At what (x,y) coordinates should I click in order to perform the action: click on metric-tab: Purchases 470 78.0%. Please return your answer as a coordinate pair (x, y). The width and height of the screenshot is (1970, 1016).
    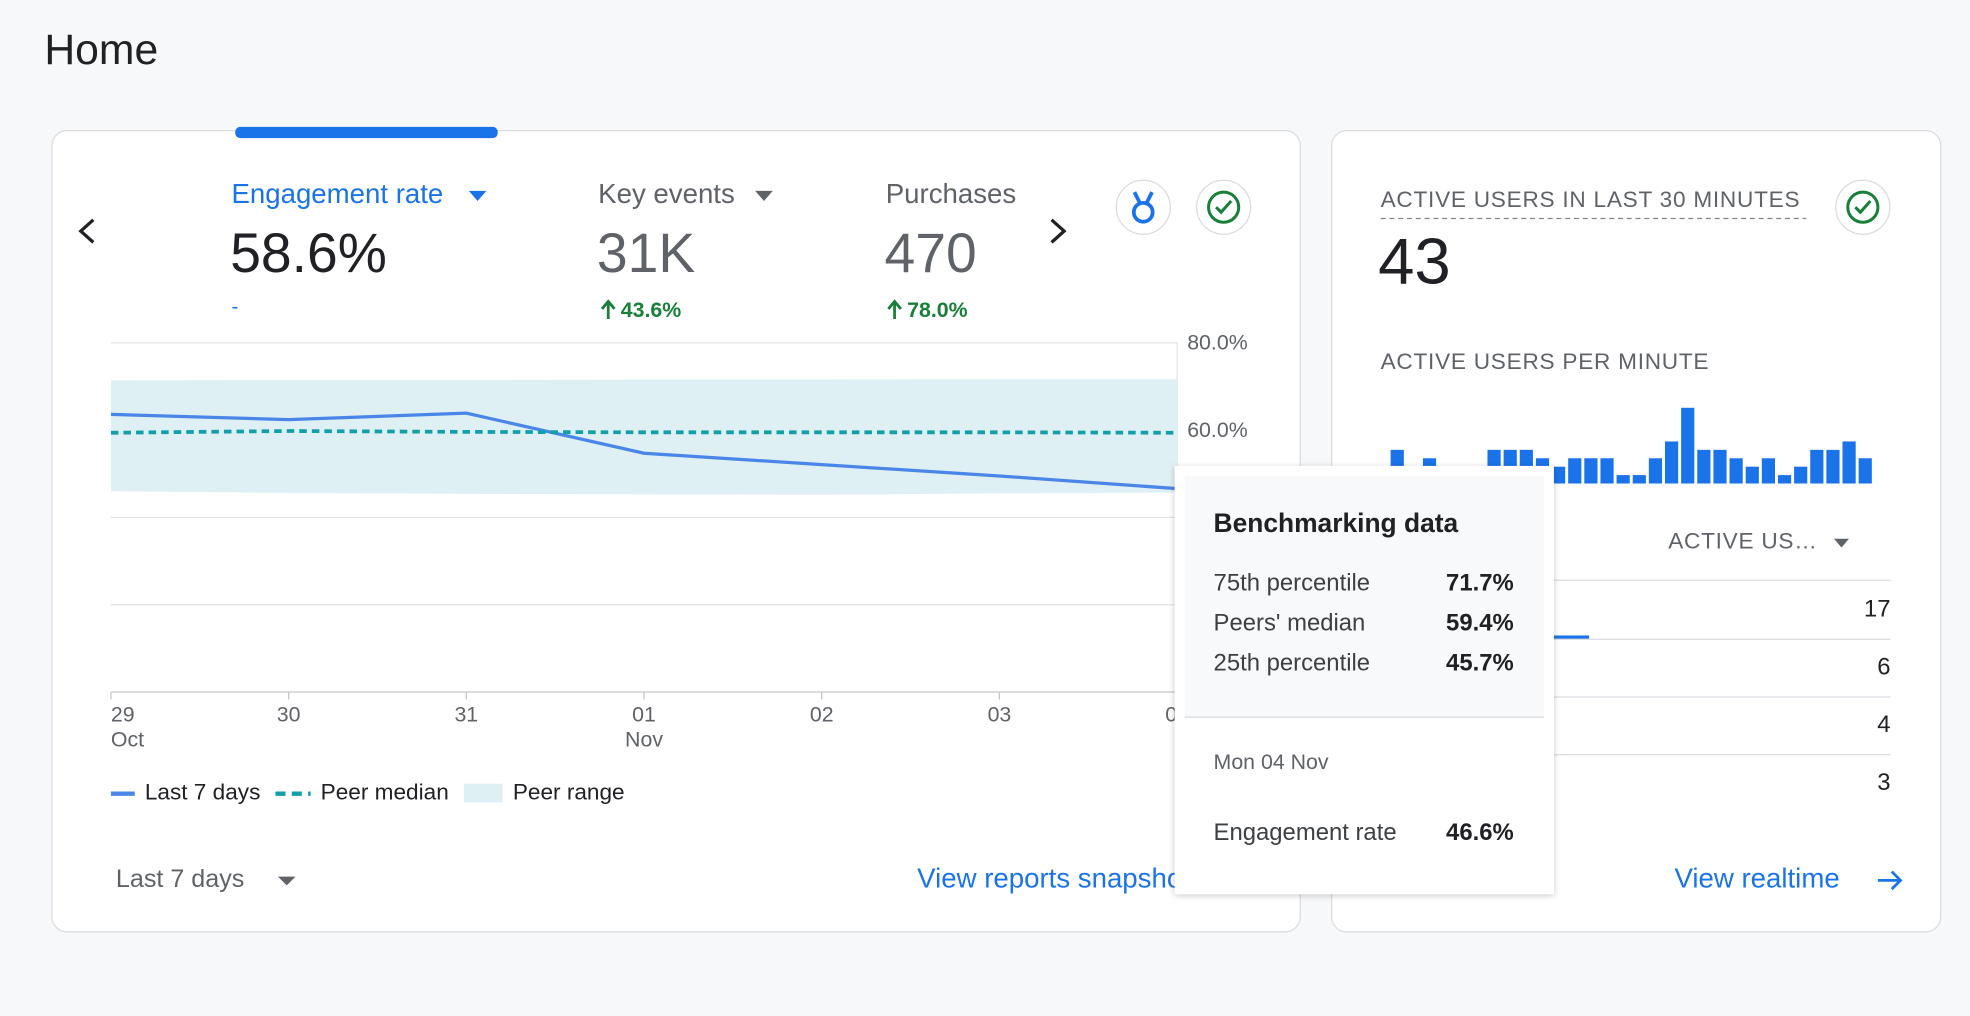
    Looking at the image, I should click on (951, 250).